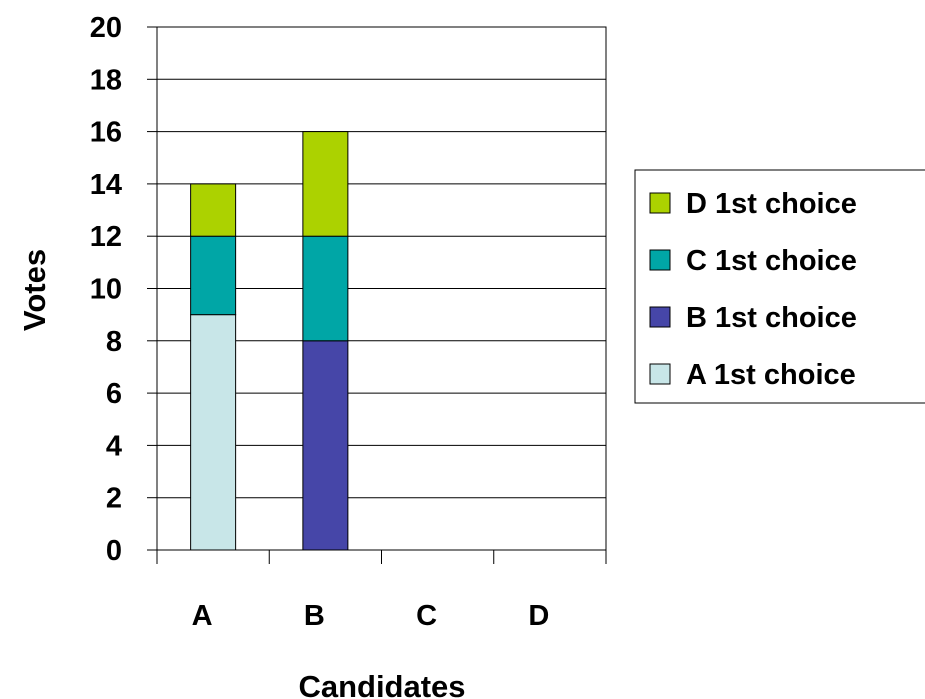 The width and height of the screenshot is (925, 699). I want to click on y-tick-label: 16, so click(106, 133).